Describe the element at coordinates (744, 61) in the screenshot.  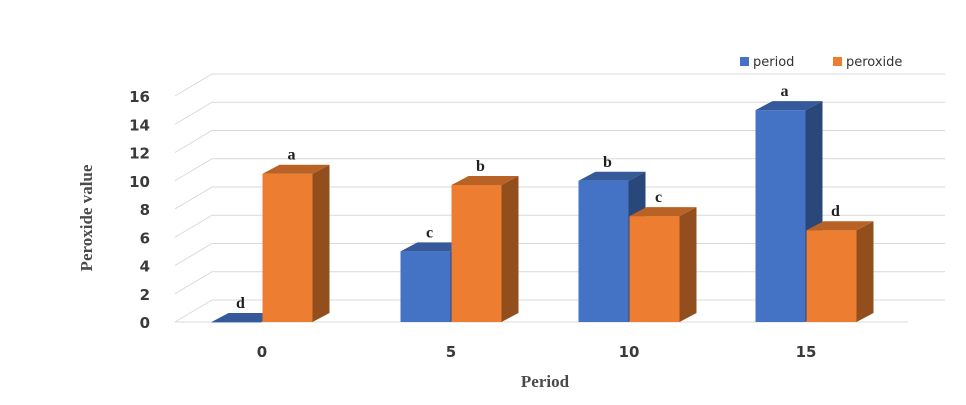
I see `legend-swatch-period` at that location.